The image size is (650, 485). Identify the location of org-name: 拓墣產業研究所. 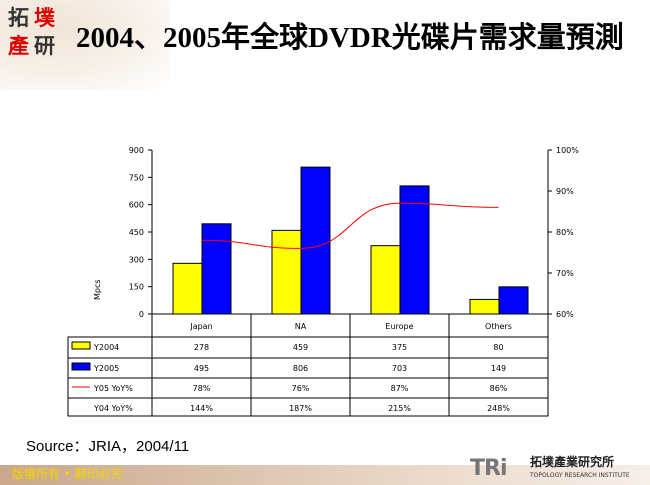
(572, 462).